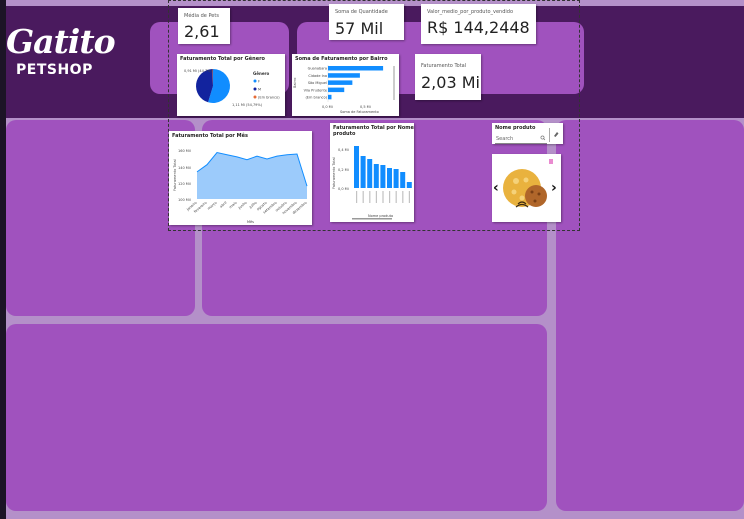 The width and height of the screenshot is (744, 519). What do you see at coordinates (253, 205) in the screenshot?
I see `x-tick-label: julho` at bounding box center [253, 205].